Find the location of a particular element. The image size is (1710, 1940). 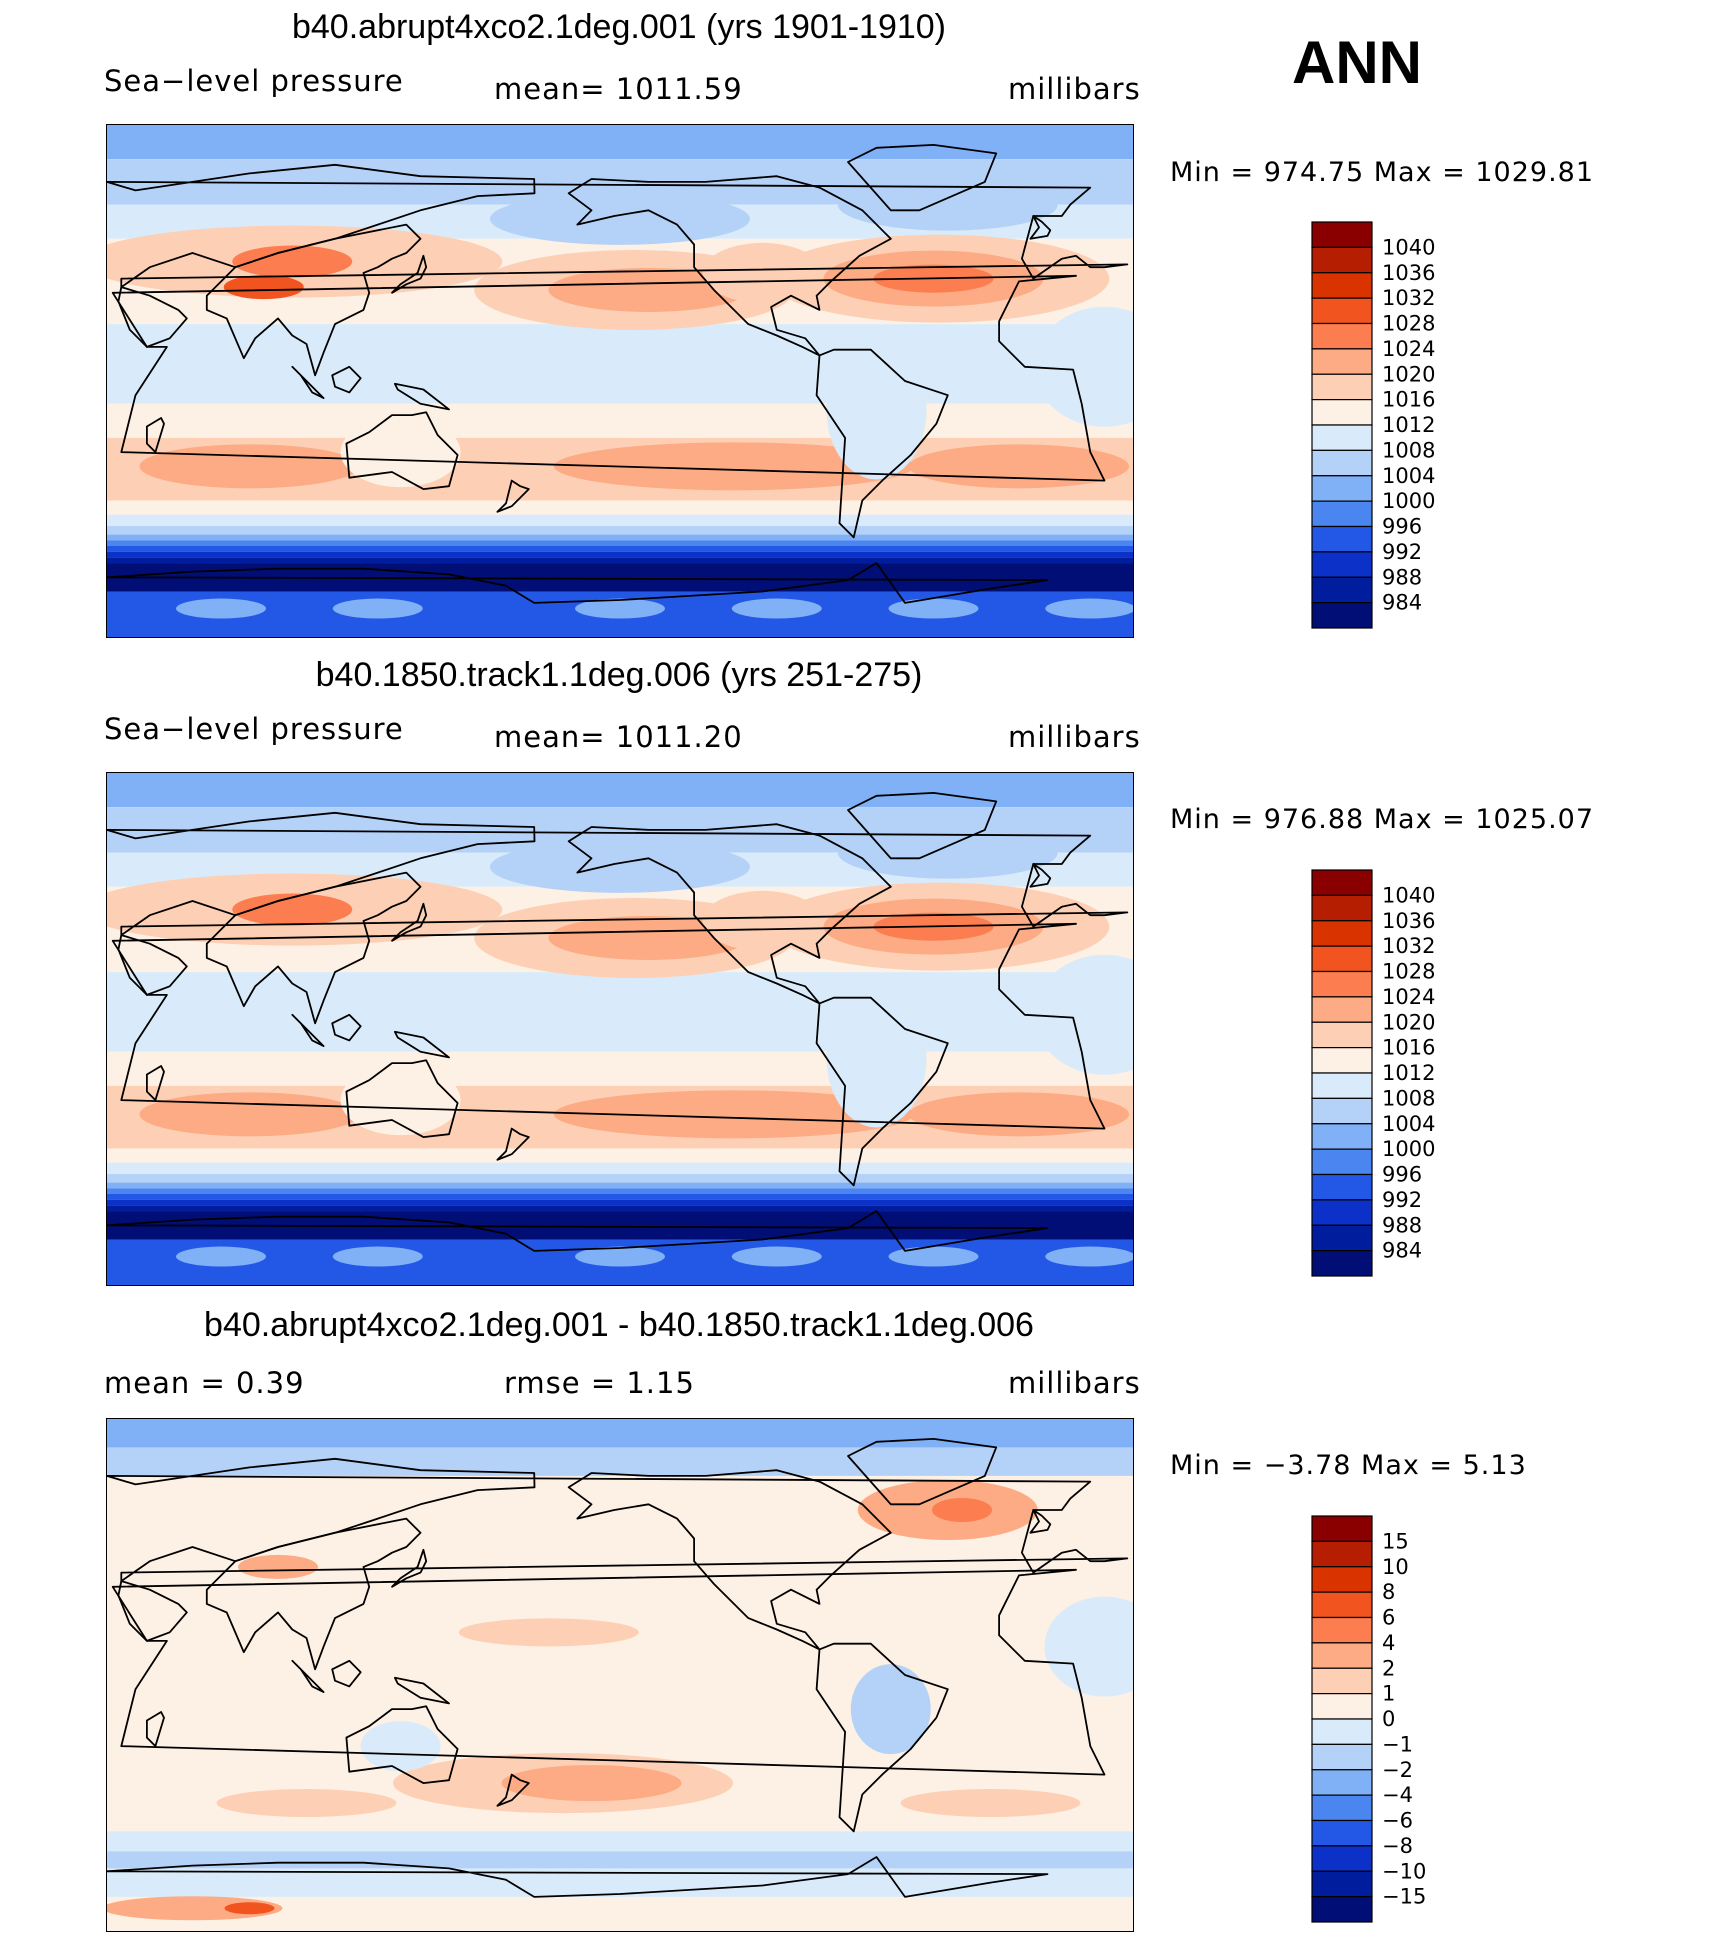

siberian-high-core is located at coordinates (292, 909).